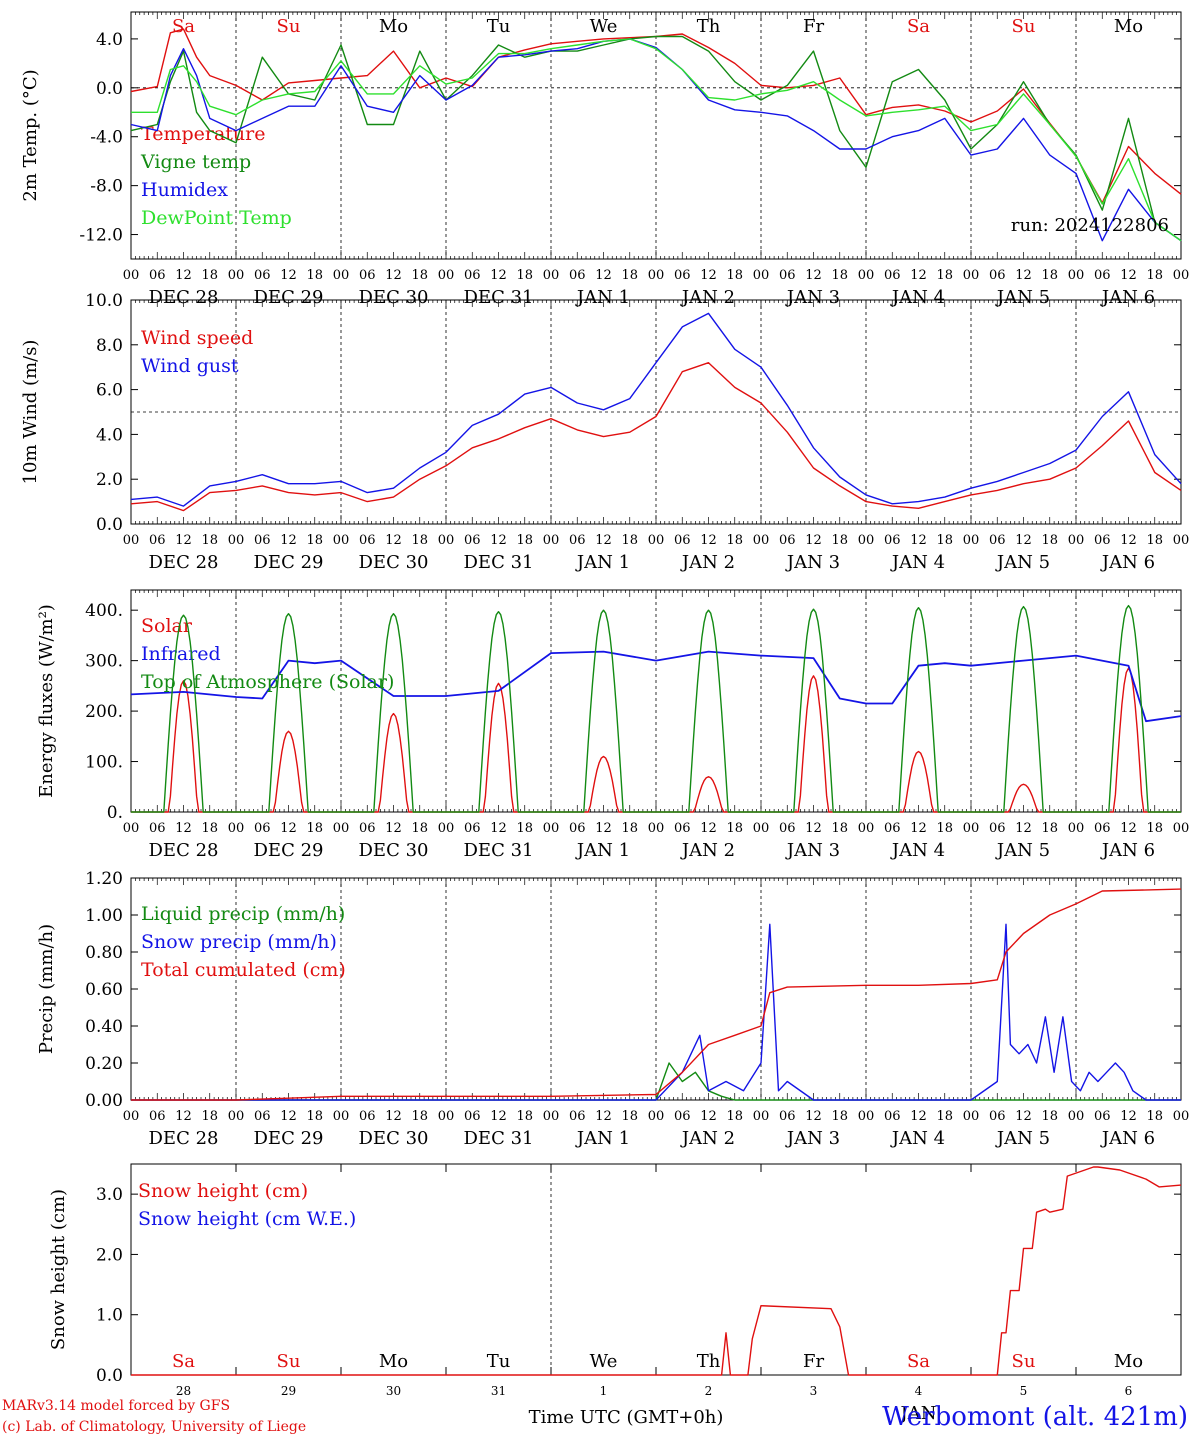  I want to click on x-day-number: 29, so click(288, 1391).